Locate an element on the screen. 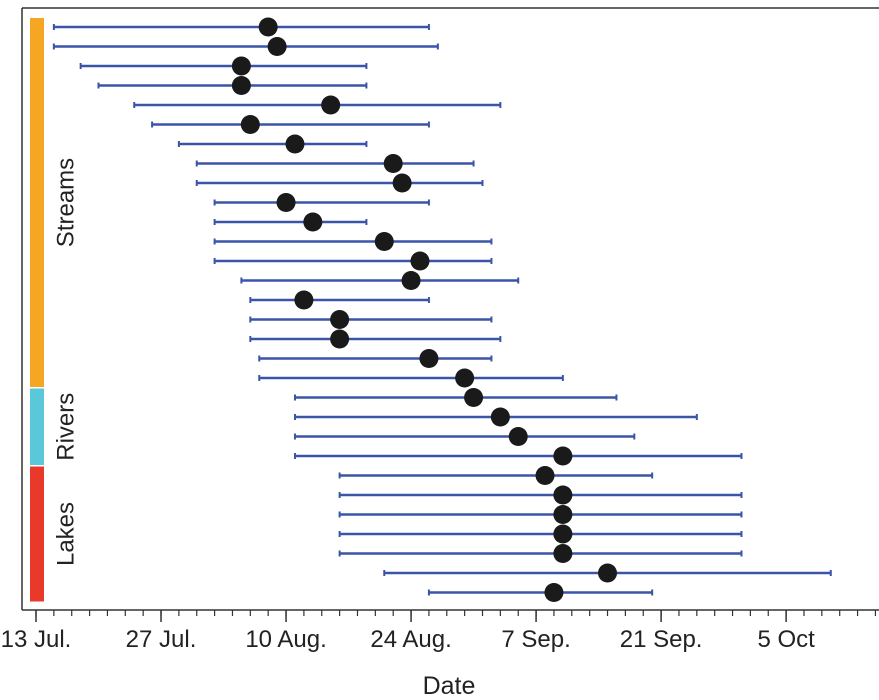 The height and width of the screenshot is (700, 879). major-ticks is located at coordinates (411, 616).